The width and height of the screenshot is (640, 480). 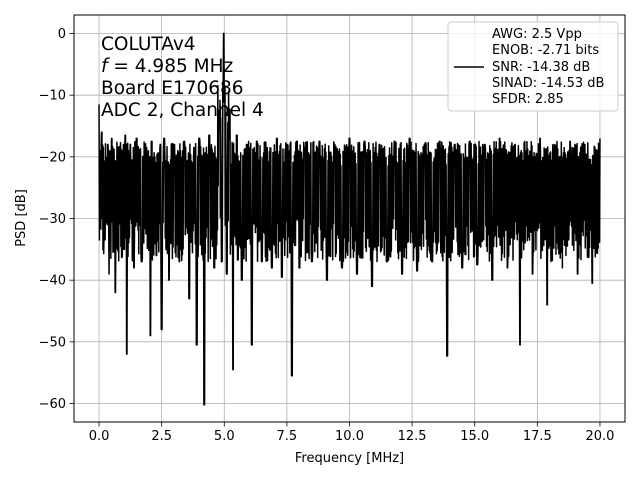 What do you see at coordinates (62, 34) in the screenshot?
I see `y-tick-label: 0` at bounding box center [62, 34].